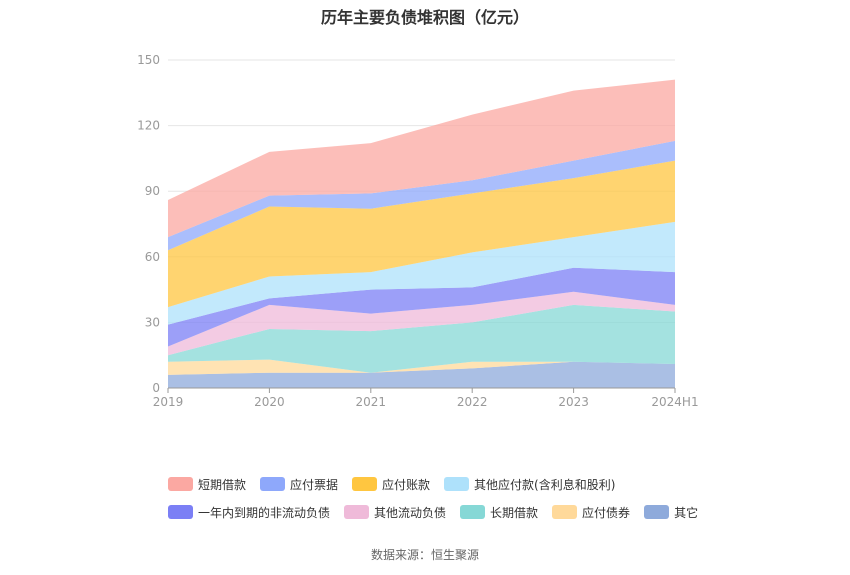  Describe the element at coordinates (686, 512) in the screenshot. I see `legend-label: 其它` at that location.